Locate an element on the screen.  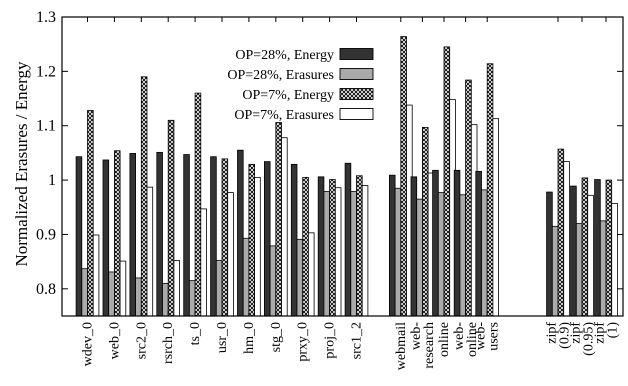
x-tick-label: hm_0 is located at coordinates (249, 338).